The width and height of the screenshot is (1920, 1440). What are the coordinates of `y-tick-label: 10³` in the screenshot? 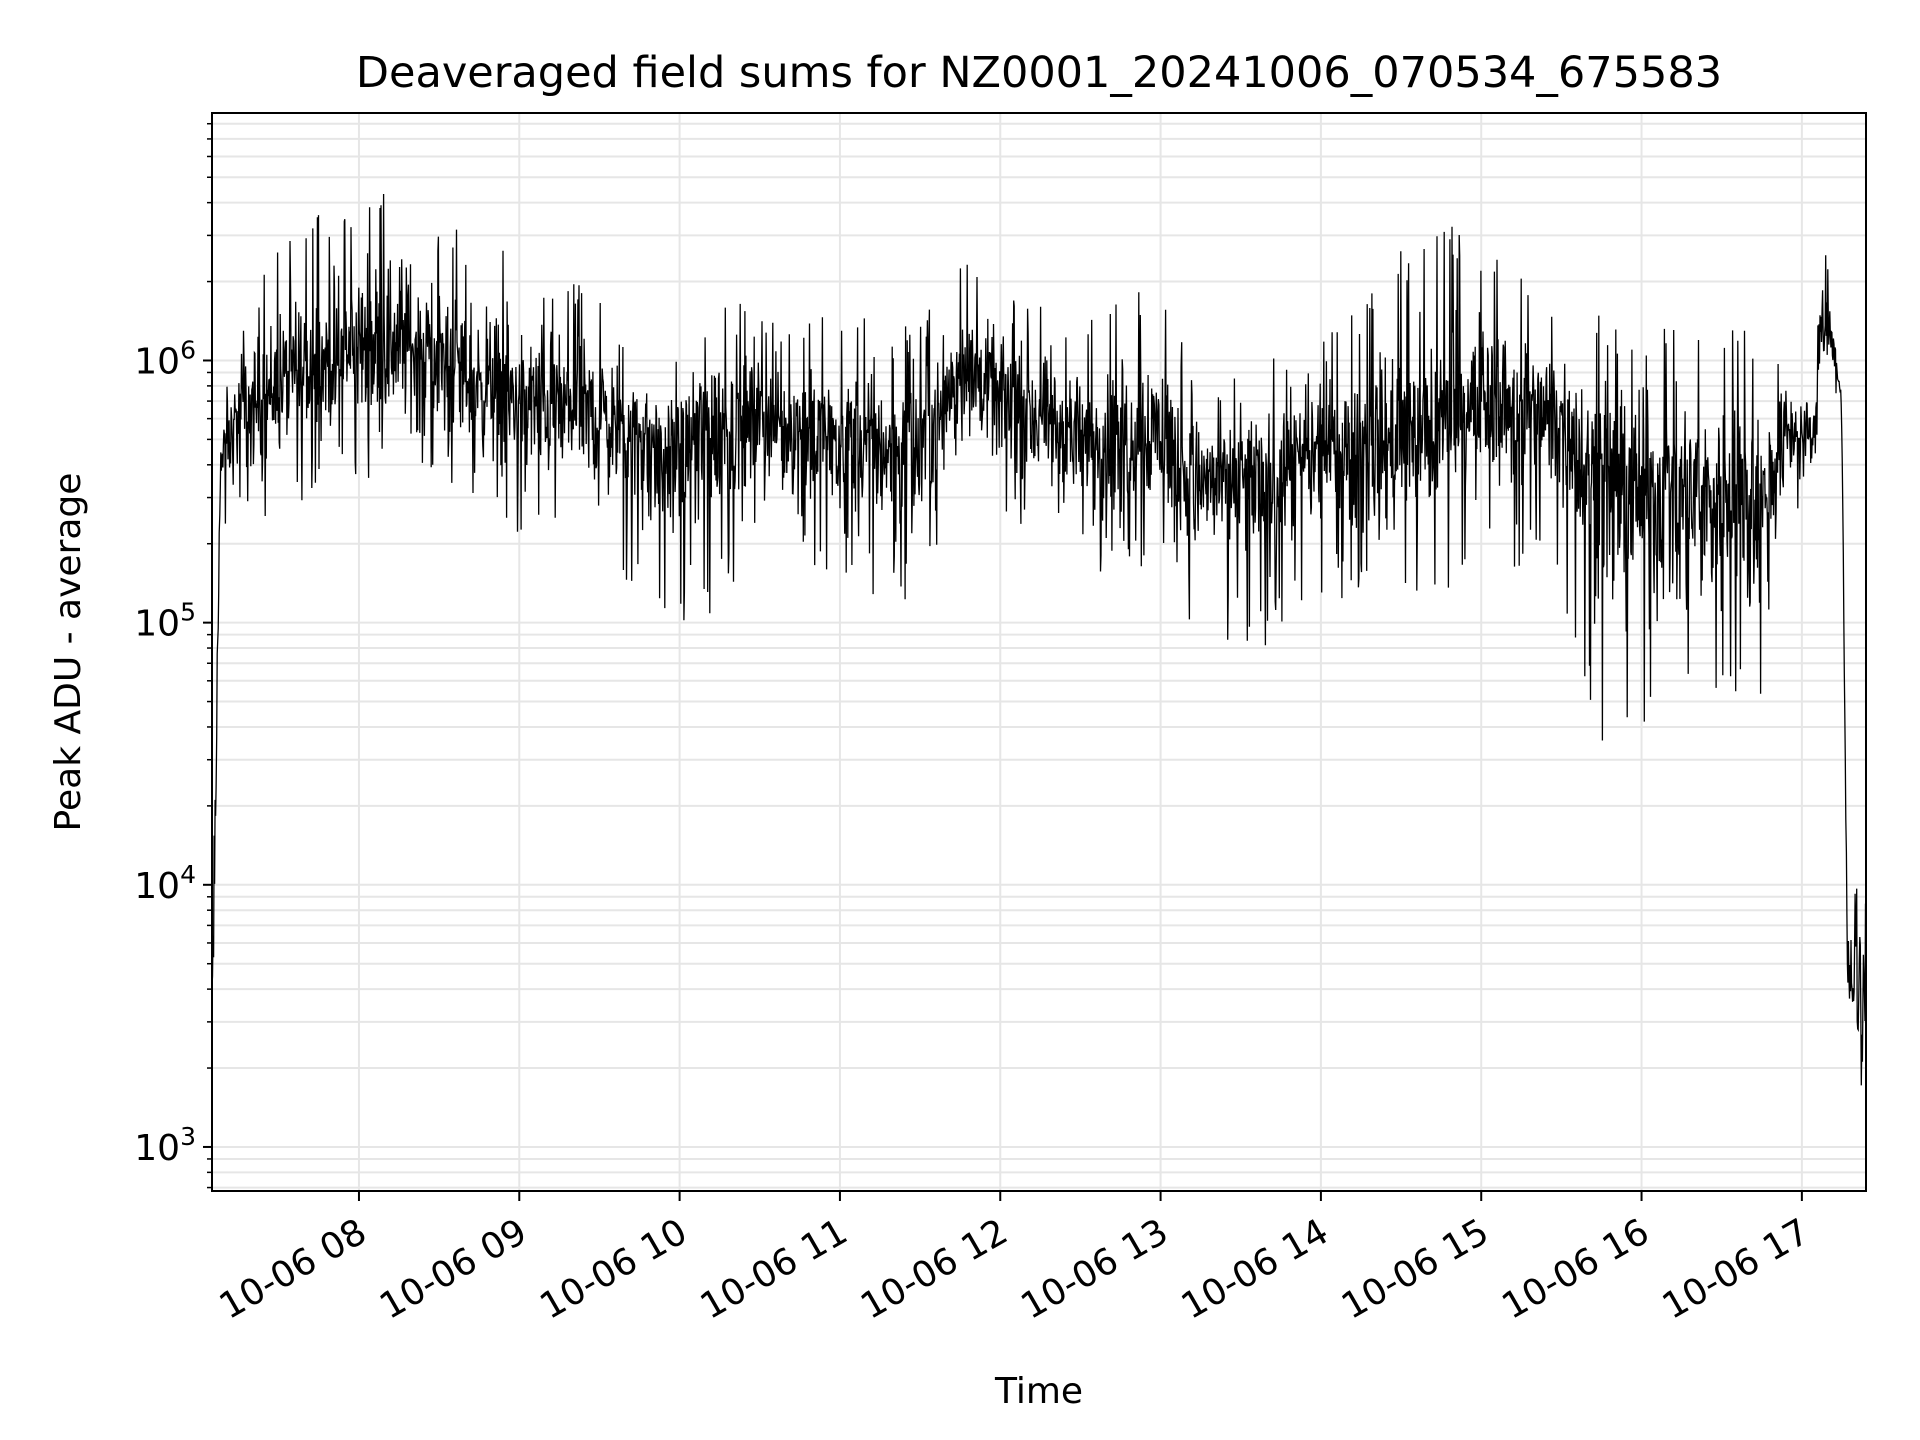 It's located at (165, 1145).